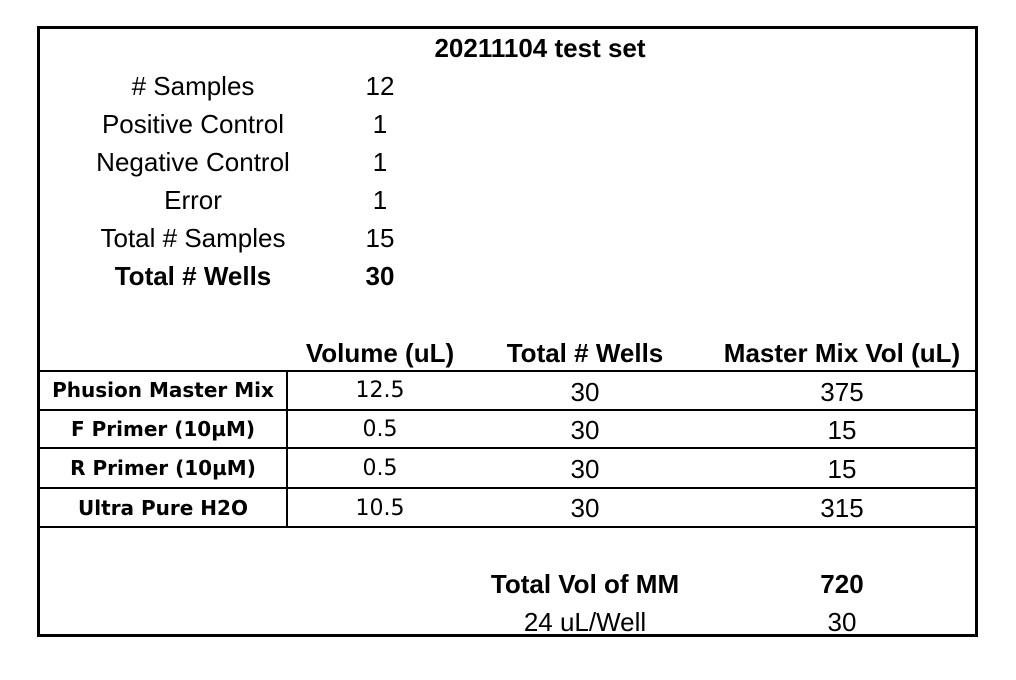  Describe the element at coordinates (380, 353) in the screenshot. I see `header-volume: Volume (uL)` at that location.